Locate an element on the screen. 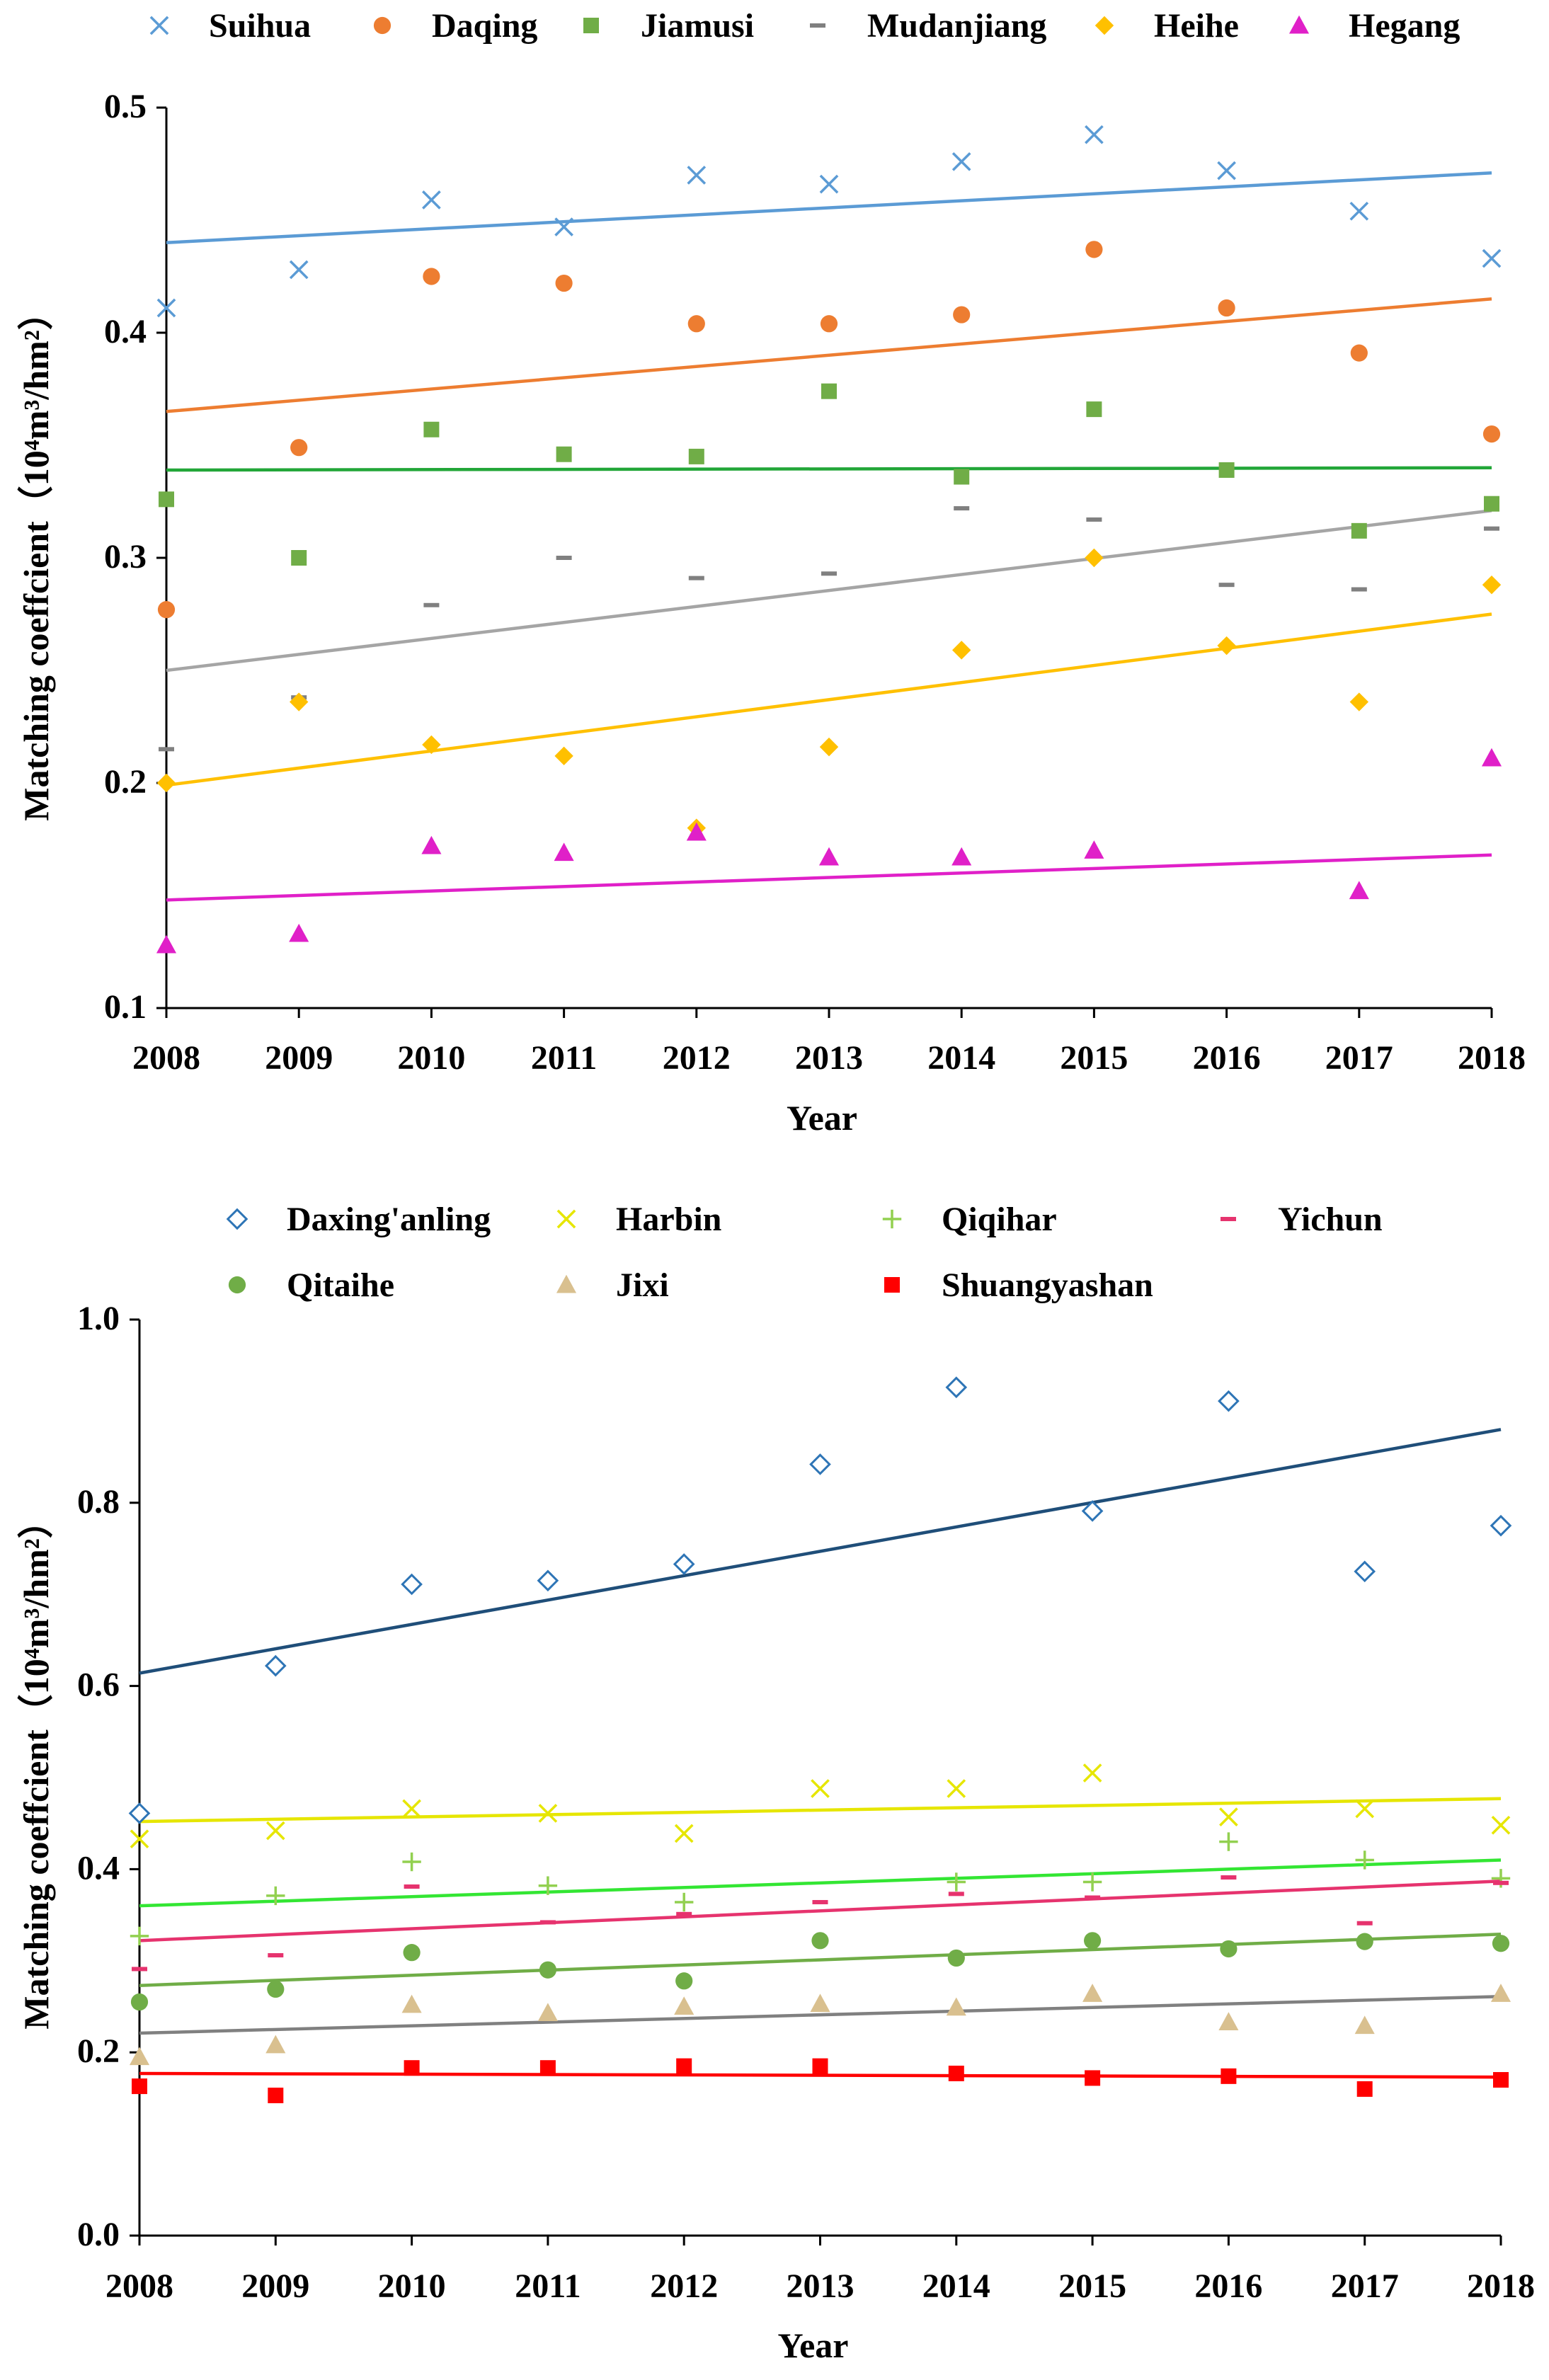 The image size is (1549, 2380). legend-marker-daqing is located at coordinates (382, 25).